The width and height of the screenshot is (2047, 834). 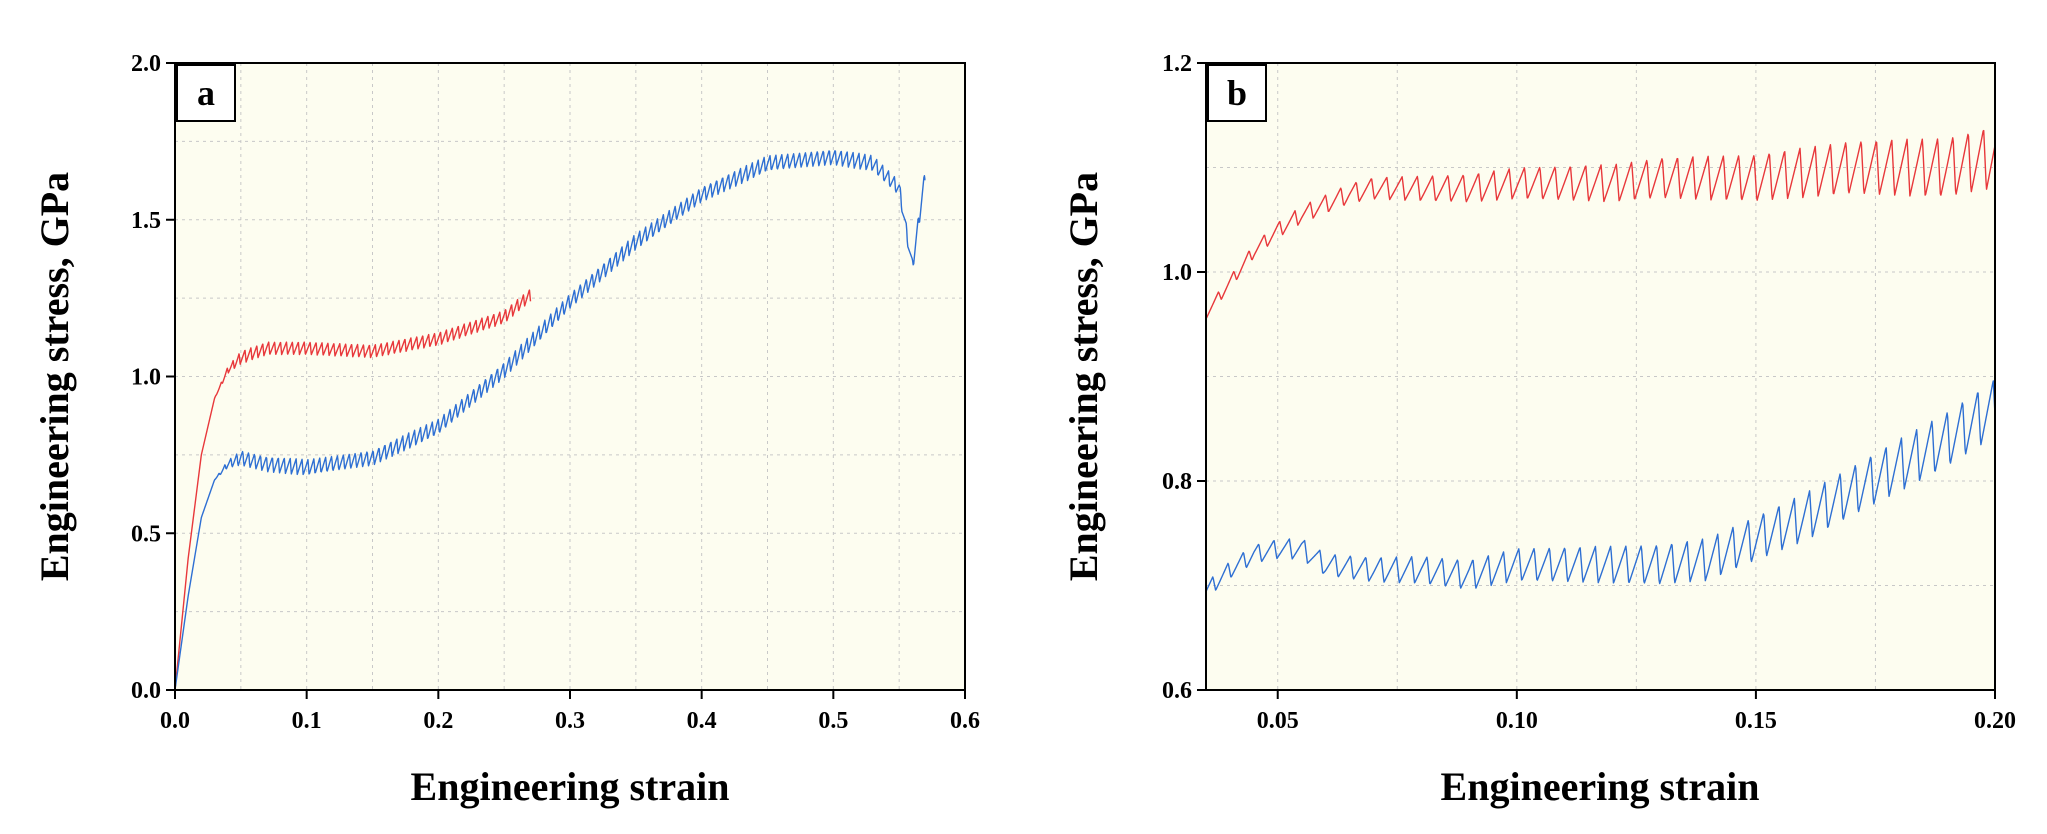 What do you see at coordinates (1177, 691) in the screenshot?
I see `y-tick-label: 0.6` at bounding box center [1177, 691].